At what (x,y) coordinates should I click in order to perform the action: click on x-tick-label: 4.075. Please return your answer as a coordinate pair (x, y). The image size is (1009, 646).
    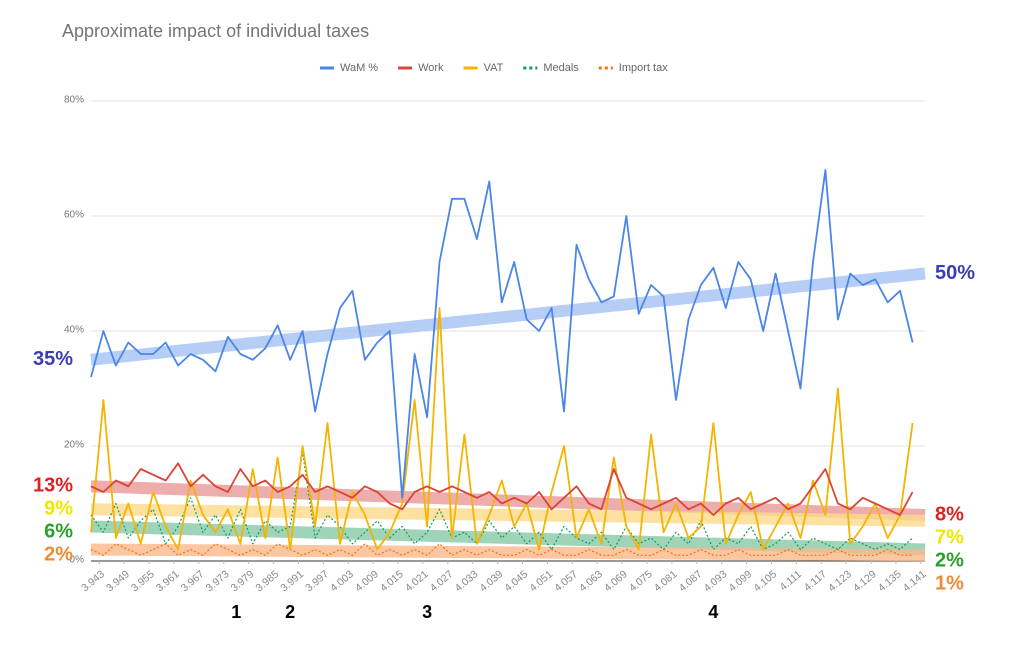
    Looking at the image, I should click on (641, 581).